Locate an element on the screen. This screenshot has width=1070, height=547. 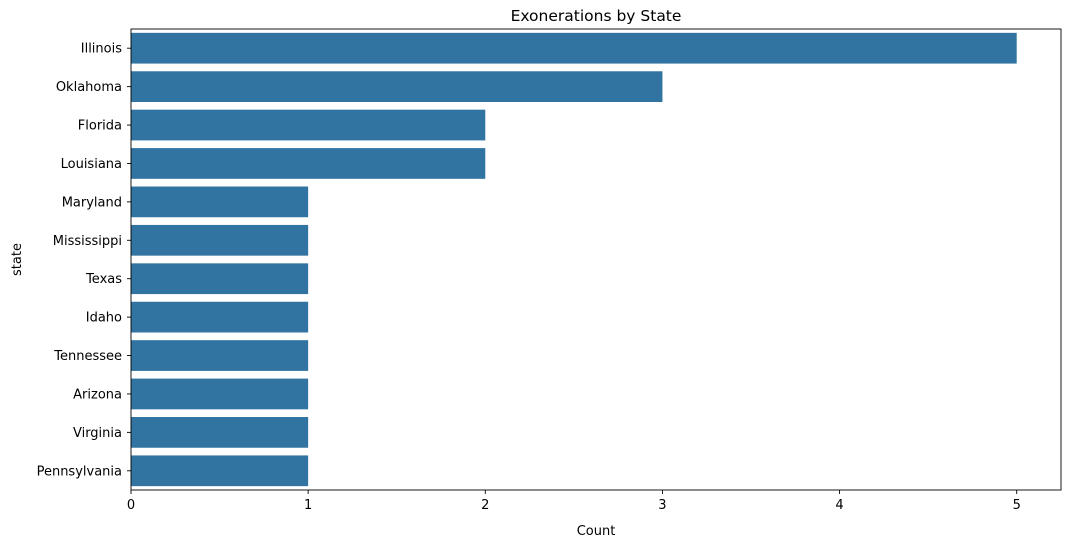
bar-florida is located at coordinates (308, 125).